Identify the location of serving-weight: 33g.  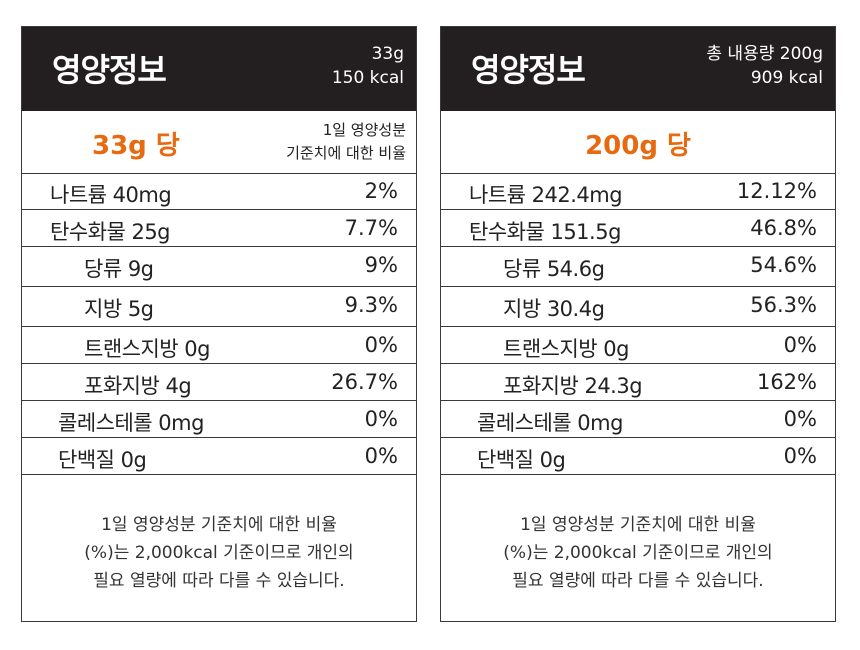
(387, 54).